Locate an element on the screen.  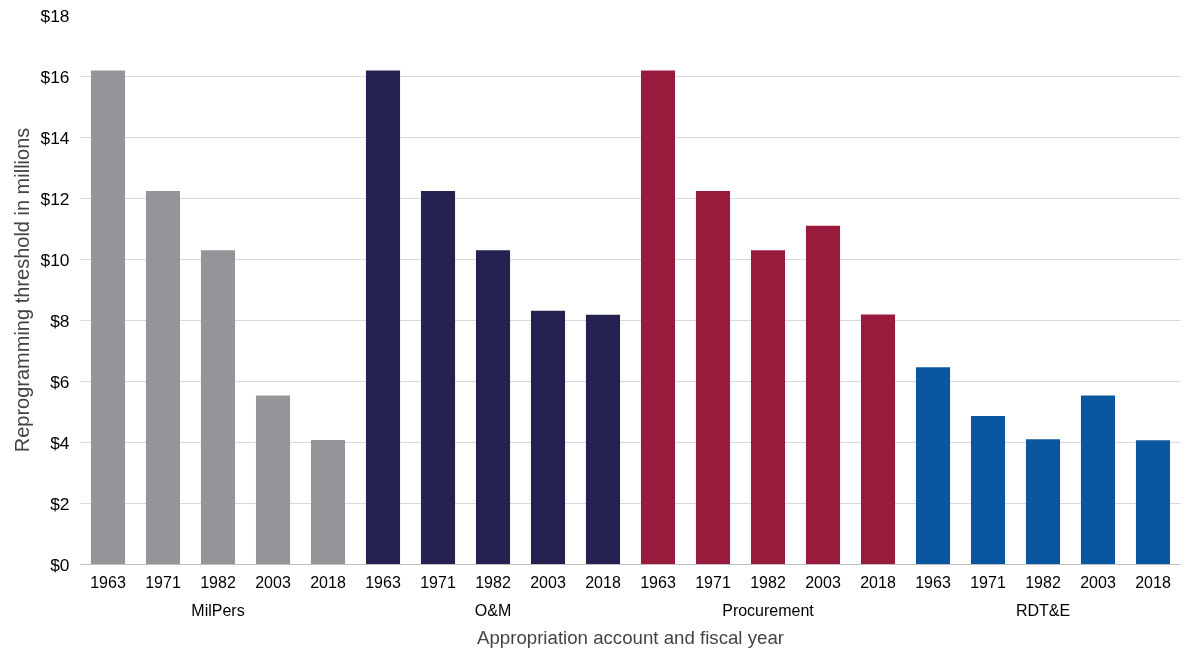
text: RDT&E is located at coordinates (1043, 610).